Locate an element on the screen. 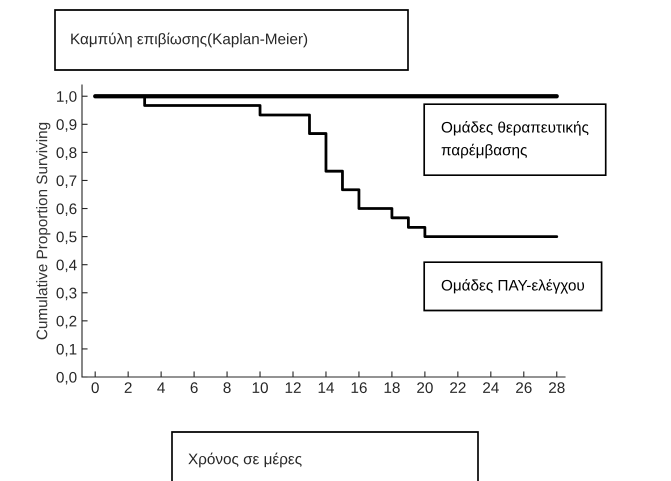  y-tick-label: 1,0 is located at coordinates (67, 97).